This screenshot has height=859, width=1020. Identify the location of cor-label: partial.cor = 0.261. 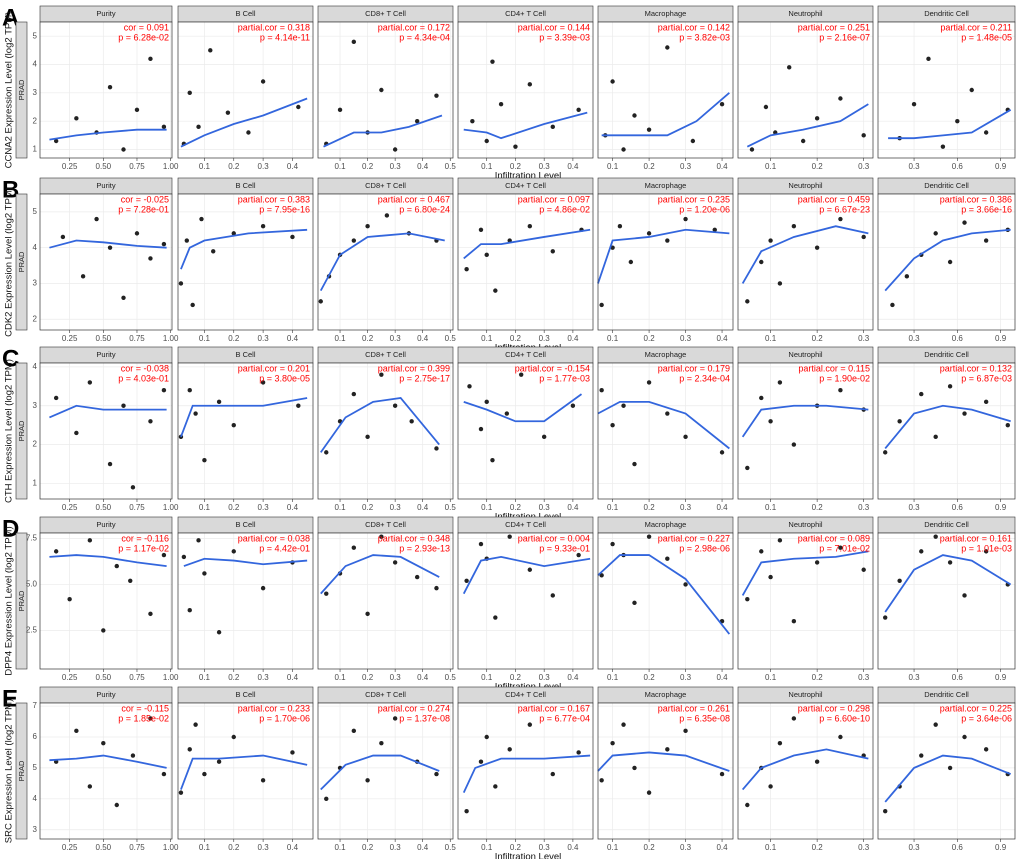
(694, 708).